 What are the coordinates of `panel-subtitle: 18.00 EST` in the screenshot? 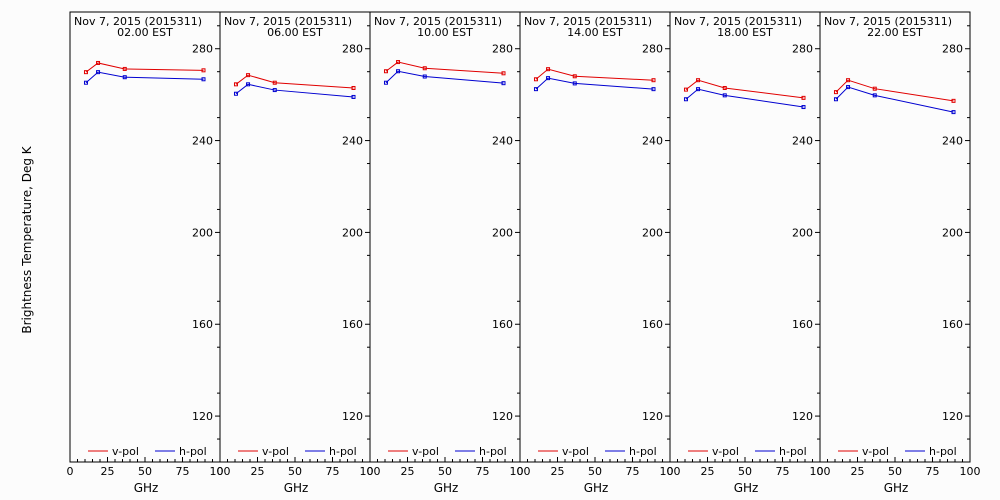 It's located at (745, 32).